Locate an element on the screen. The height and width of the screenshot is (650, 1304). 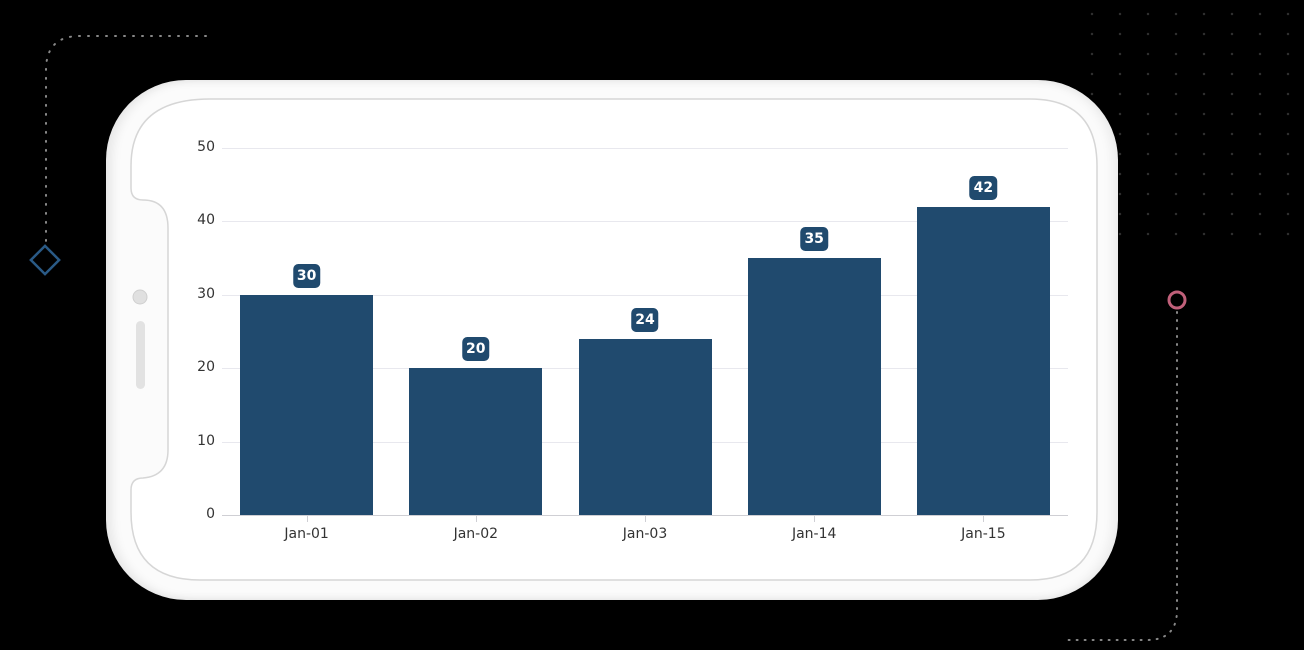
y-axis-tick-label: 20 is located at coordinates (206, 367).